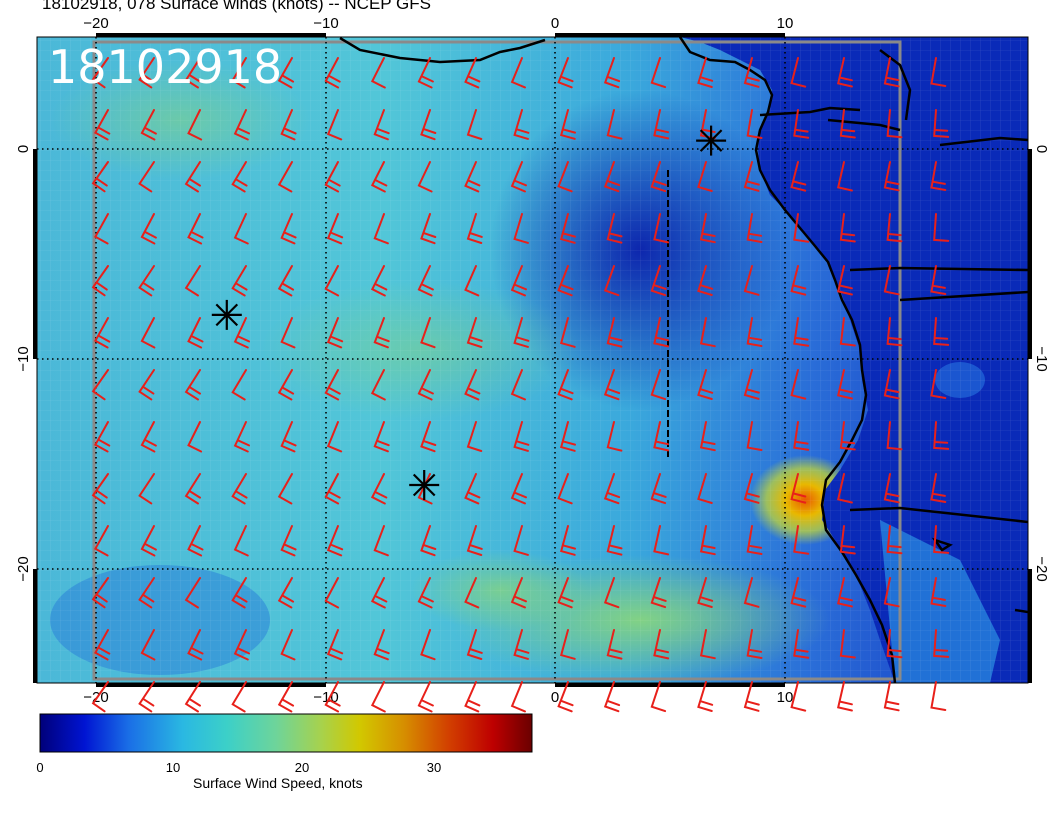  What do you see at coordinates (434, 767) in the screenshot?
I see `colorbar-tick-30: 30` at bounding box center [434, 767].